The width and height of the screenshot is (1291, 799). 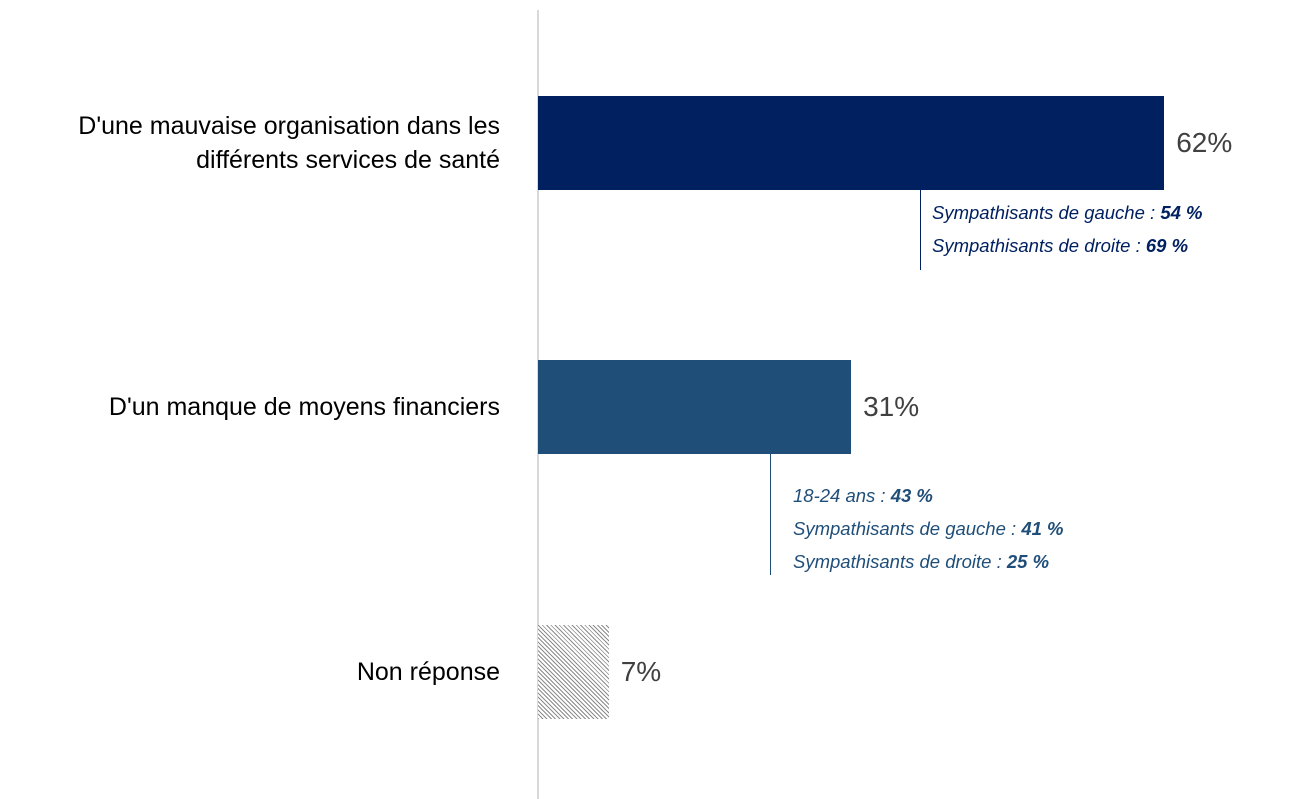 I want to click on value-label: 62%, so click(x=1204, y=142).